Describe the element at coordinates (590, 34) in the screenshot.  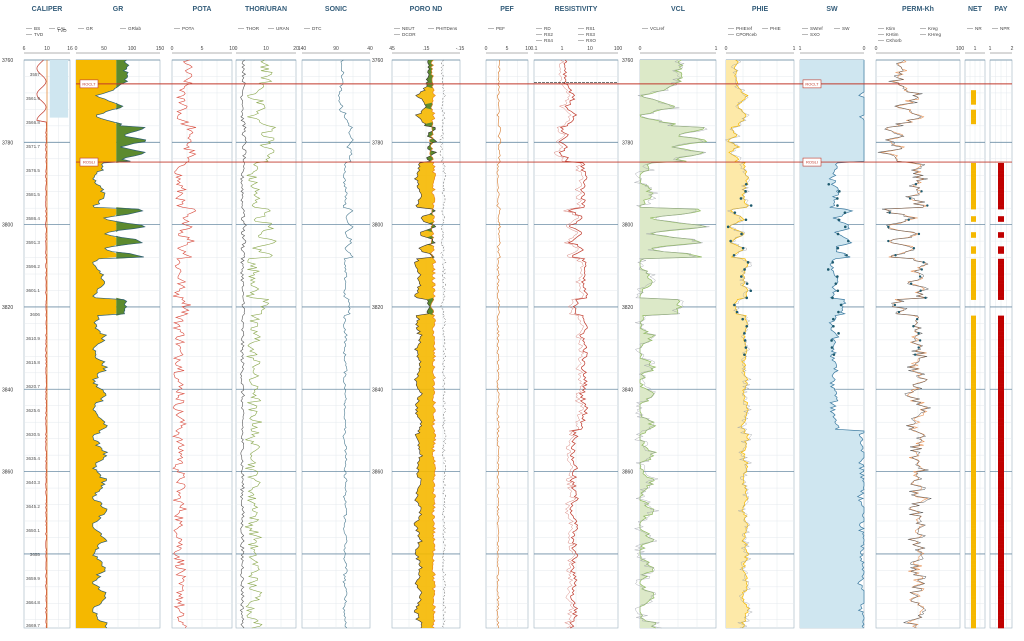
I see `legend-label-rs3: RS3` at that location.